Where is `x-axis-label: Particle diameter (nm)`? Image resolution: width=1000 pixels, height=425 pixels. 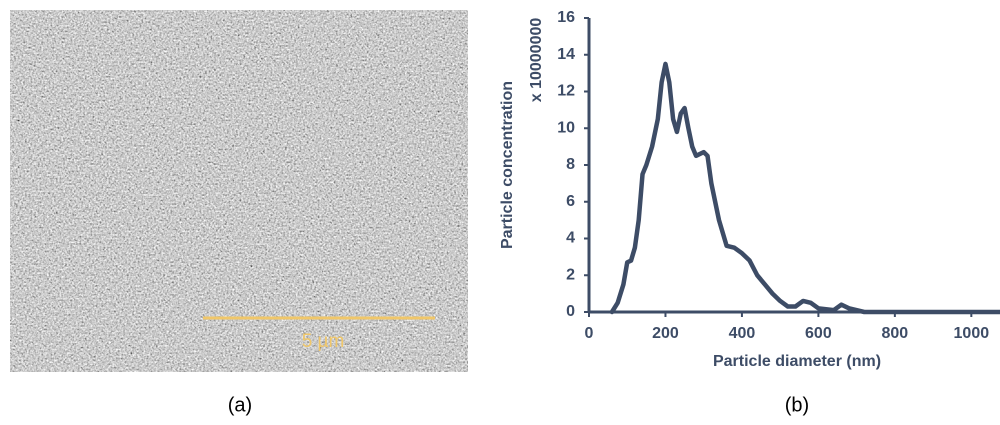 x-axis-label: Particle diameter (nm) is located at coordinates (797, 361).